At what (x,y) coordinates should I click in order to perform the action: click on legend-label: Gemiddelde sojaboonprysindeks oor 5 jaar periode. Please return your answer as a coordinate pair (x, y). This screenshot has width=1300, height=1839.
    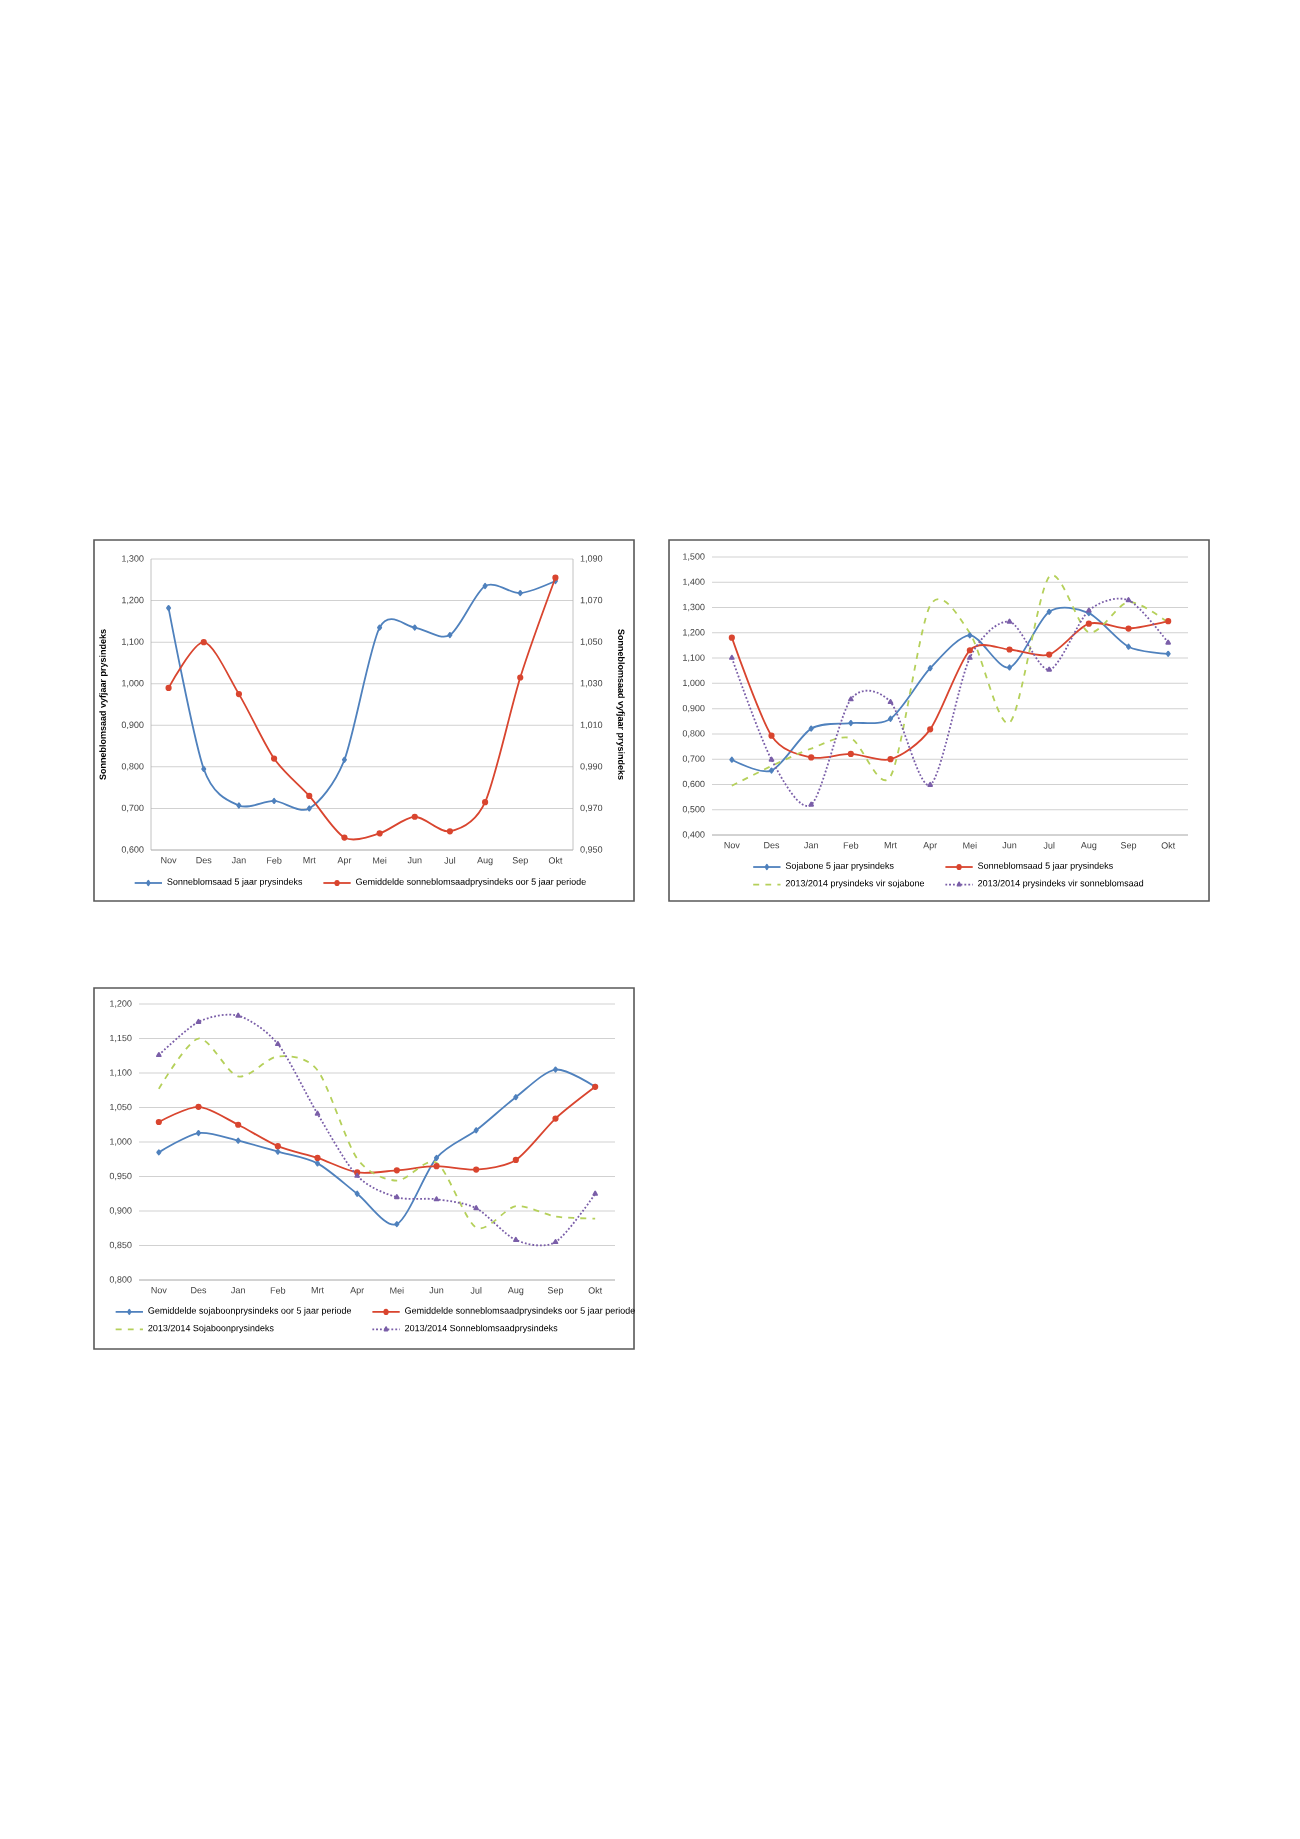
    Looking at the image, I should click on (250, 1311).